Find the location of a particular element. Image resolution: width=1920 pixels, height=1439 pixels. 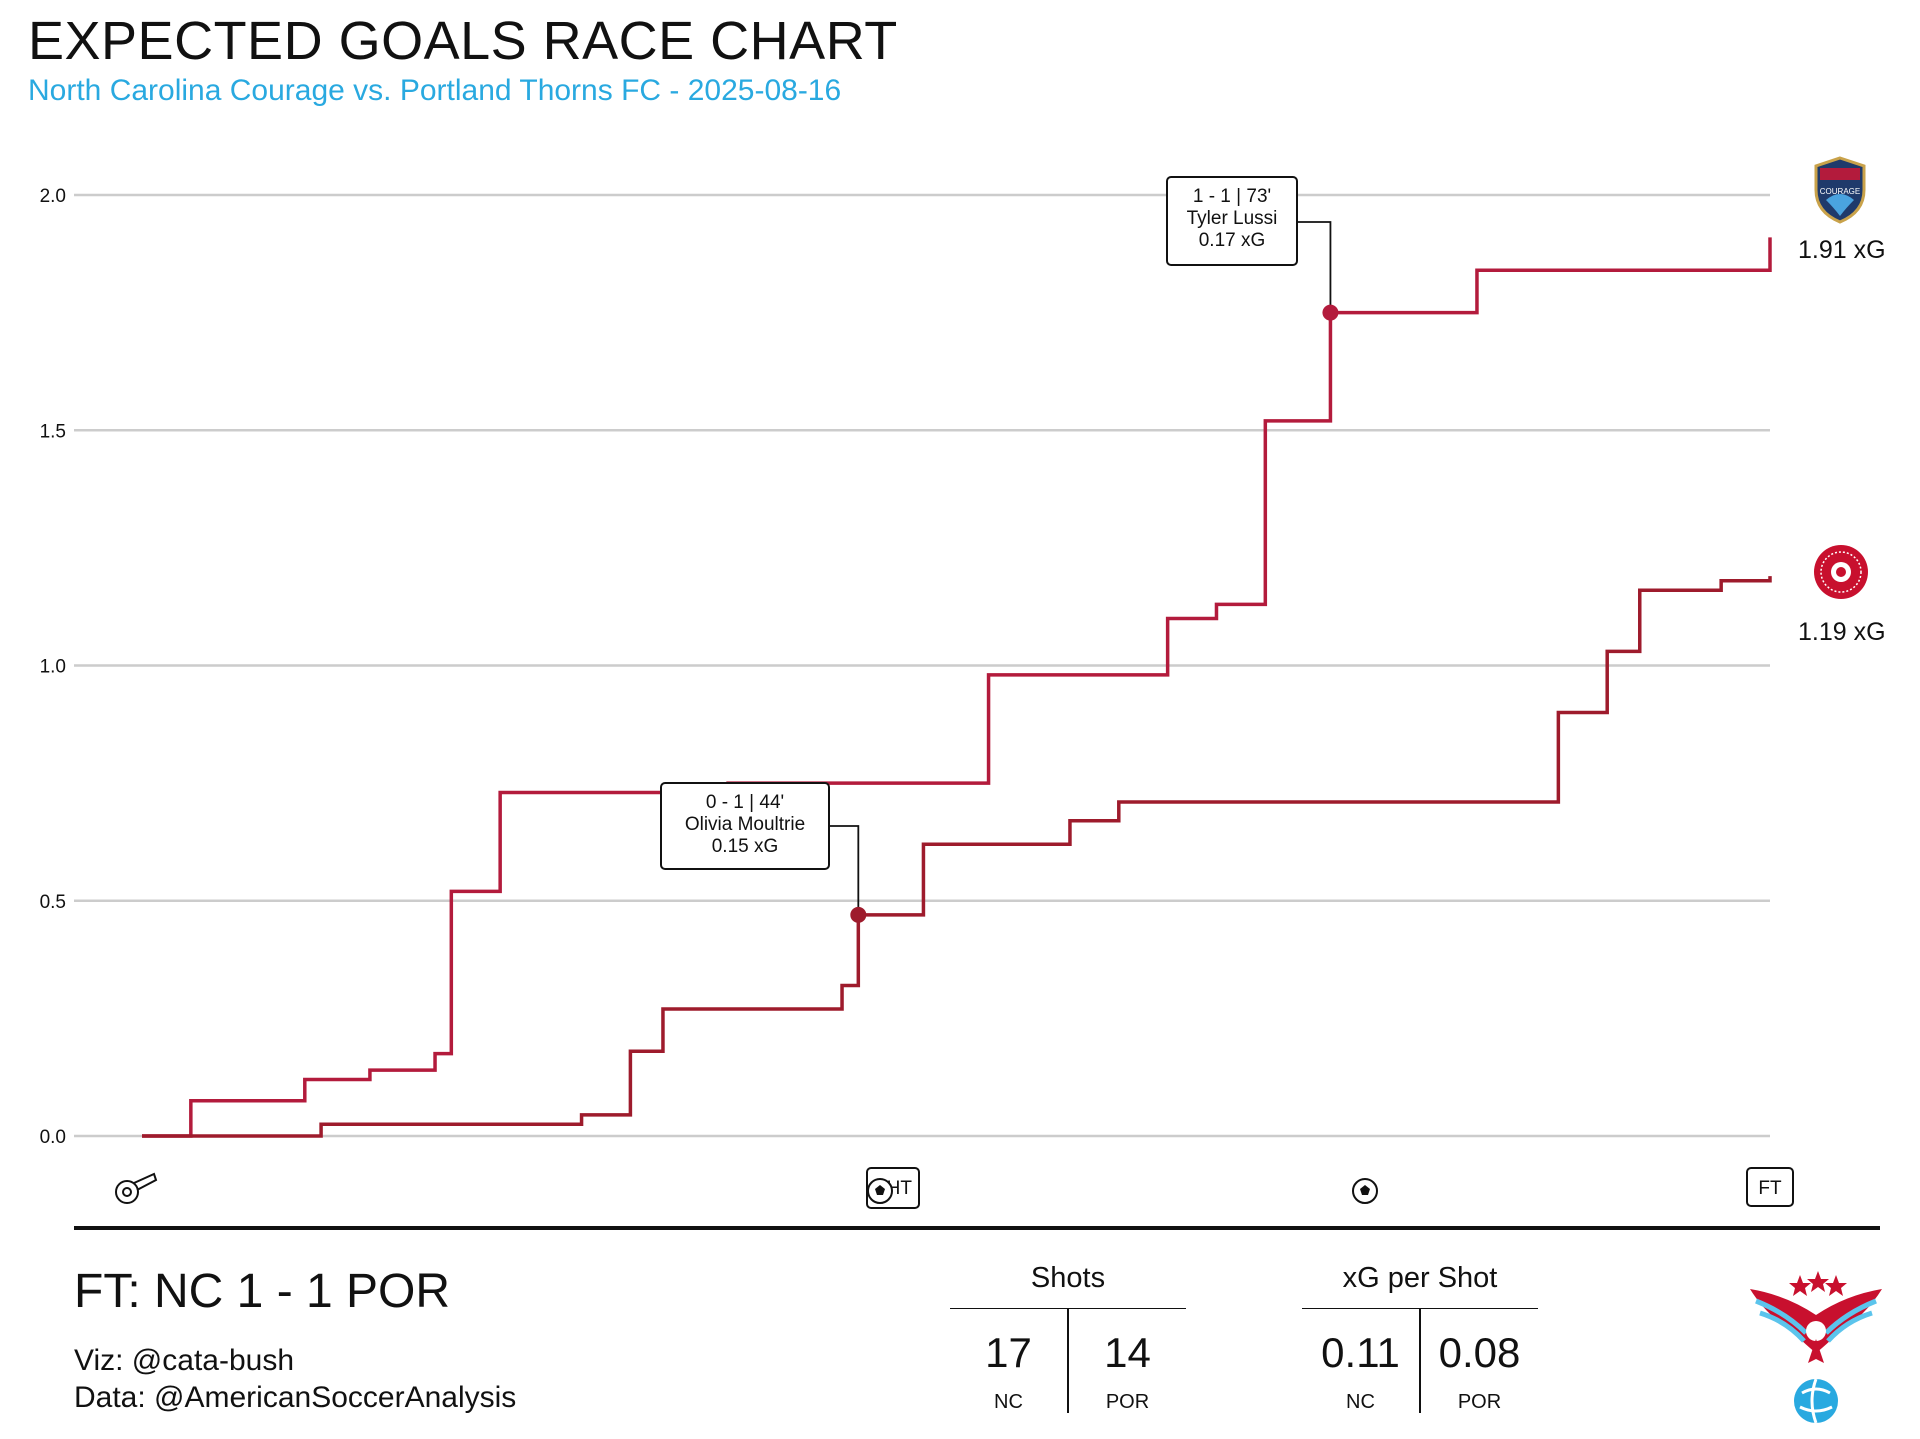

thorns-crest-logo is located at coordinates (1841, 572).